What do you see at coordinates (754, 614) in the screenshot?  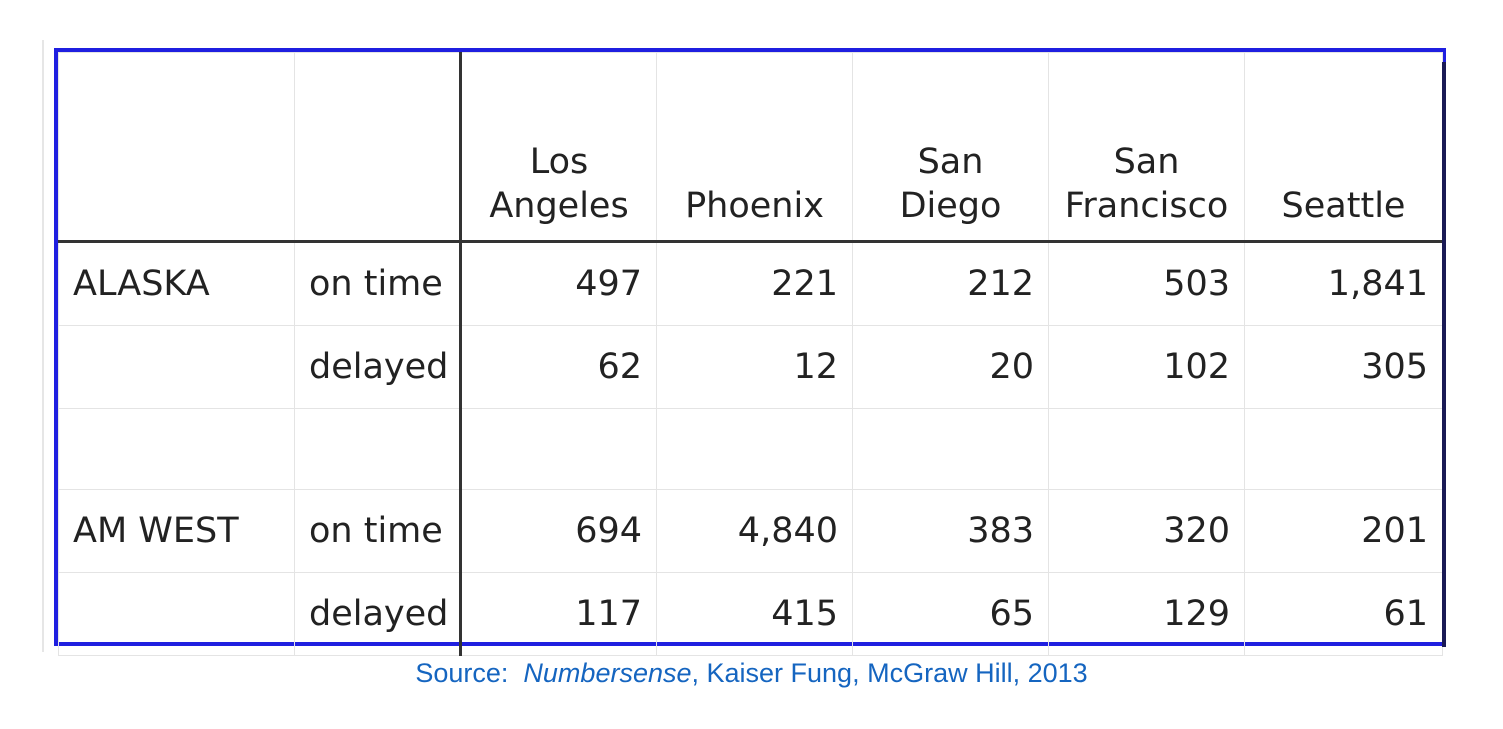 I see `value-cell: 415` at bounding box center [754, 614].